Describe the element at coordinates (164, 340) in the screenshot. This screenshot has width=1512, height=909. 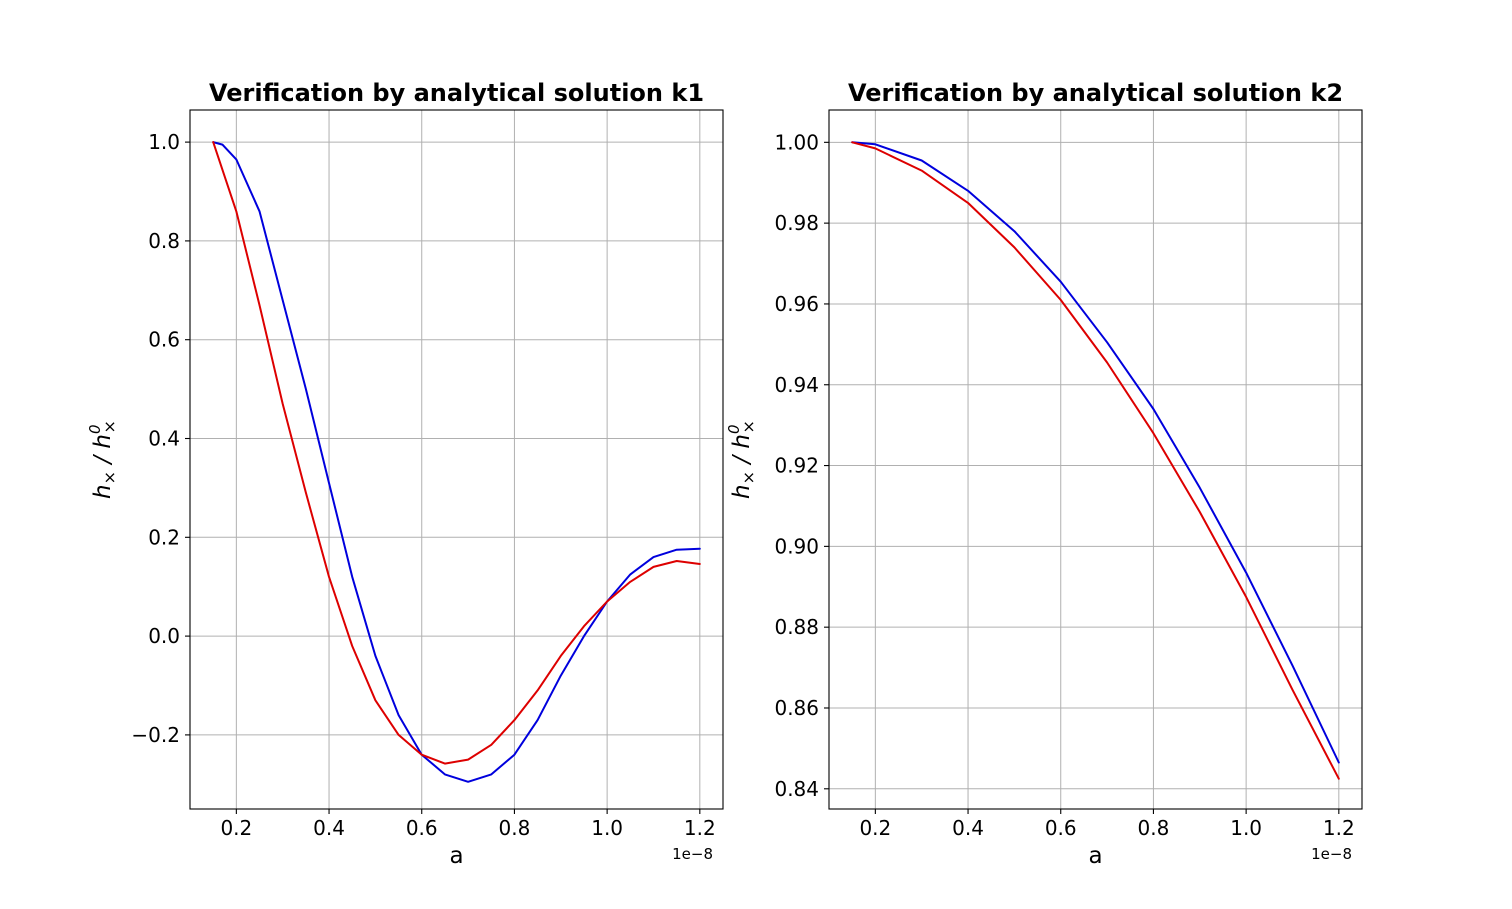
I see `y-tick-label: 0.6` at that location.